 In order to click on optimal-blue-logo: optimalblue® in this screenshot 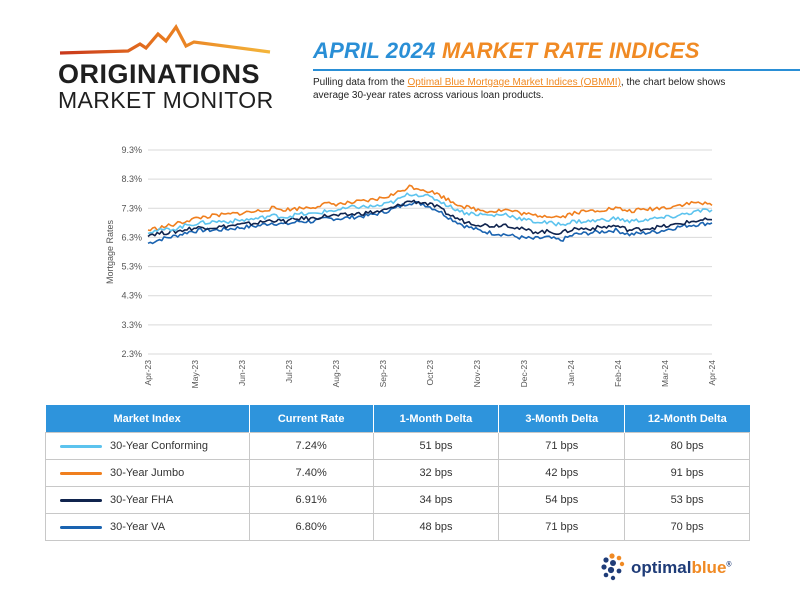, I will do `click(678, 568)`.